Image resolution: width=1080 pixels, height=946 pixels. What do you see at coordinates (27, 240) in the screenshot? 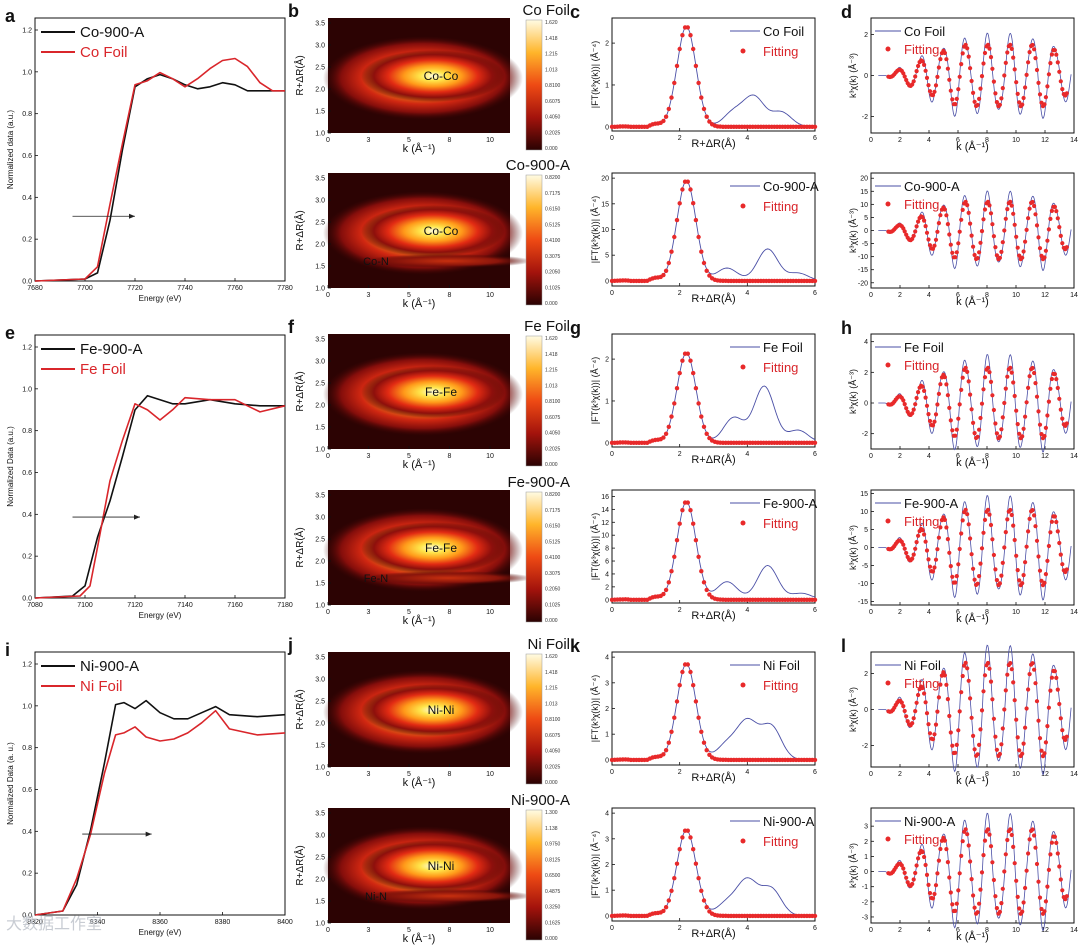
I see `y-tick-label: 0.2` at bounding box center [27, 240].